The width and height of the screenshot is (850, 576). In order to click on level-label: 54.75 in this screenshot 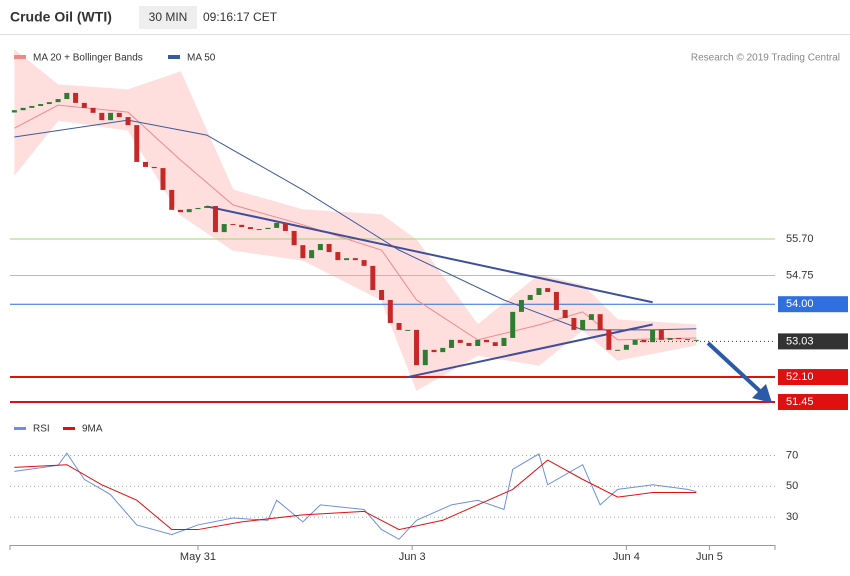, I will do `click(800, 275)`.